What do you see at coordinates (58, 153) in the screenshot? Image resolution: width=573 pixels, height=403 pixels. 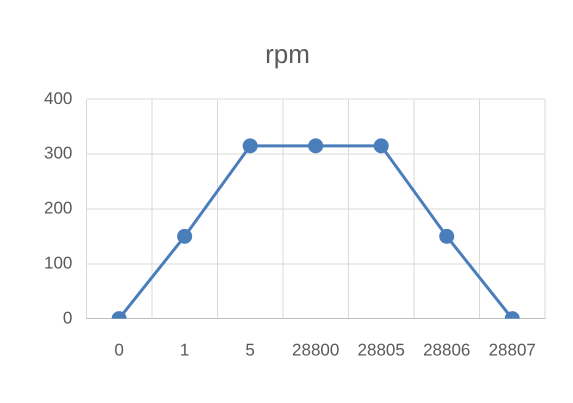 I see `y-tick-label: 300` at bounding box center [58, 153].